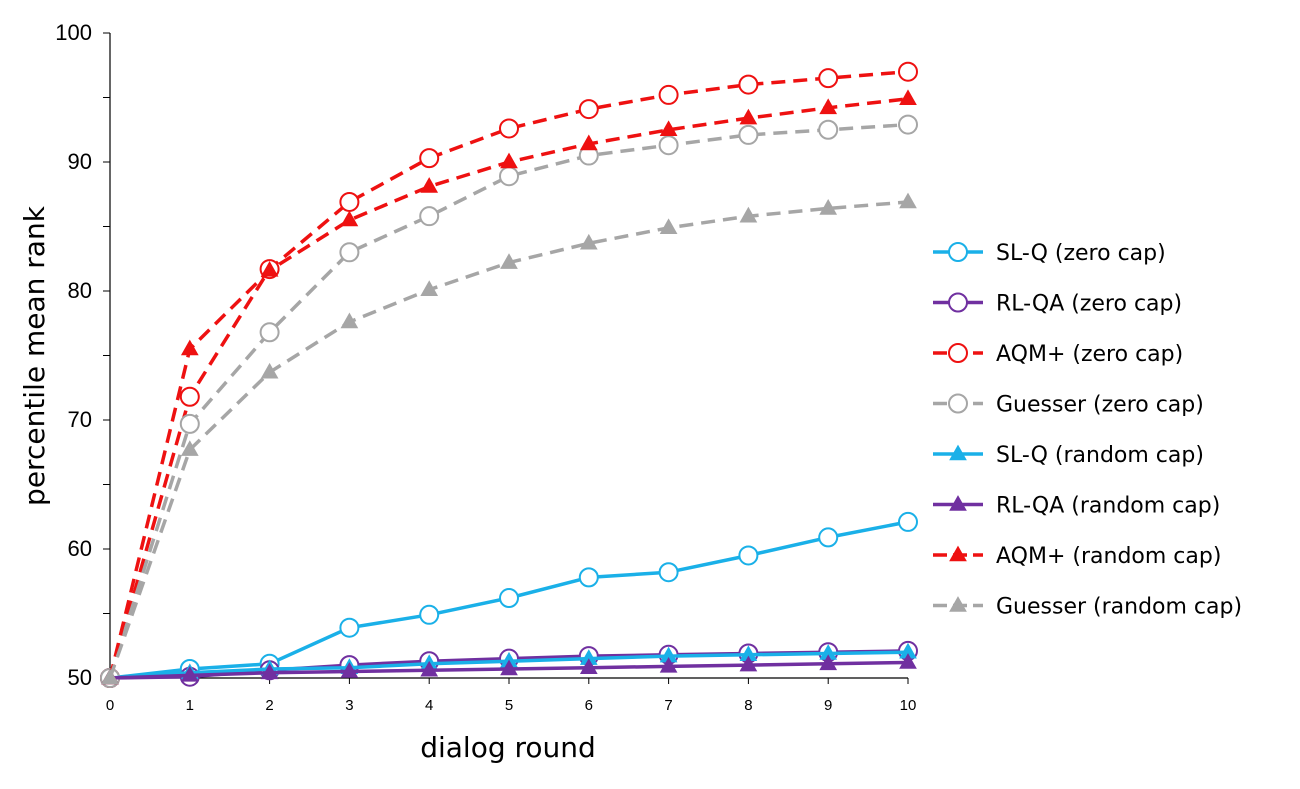 The width and height of the screenshot is (1300, 789). What do you see at coordinates (1089, 304) in the screenshot?
I see `legend-label: RL-QA (zero cap)` at bounding box center [1089, 304].